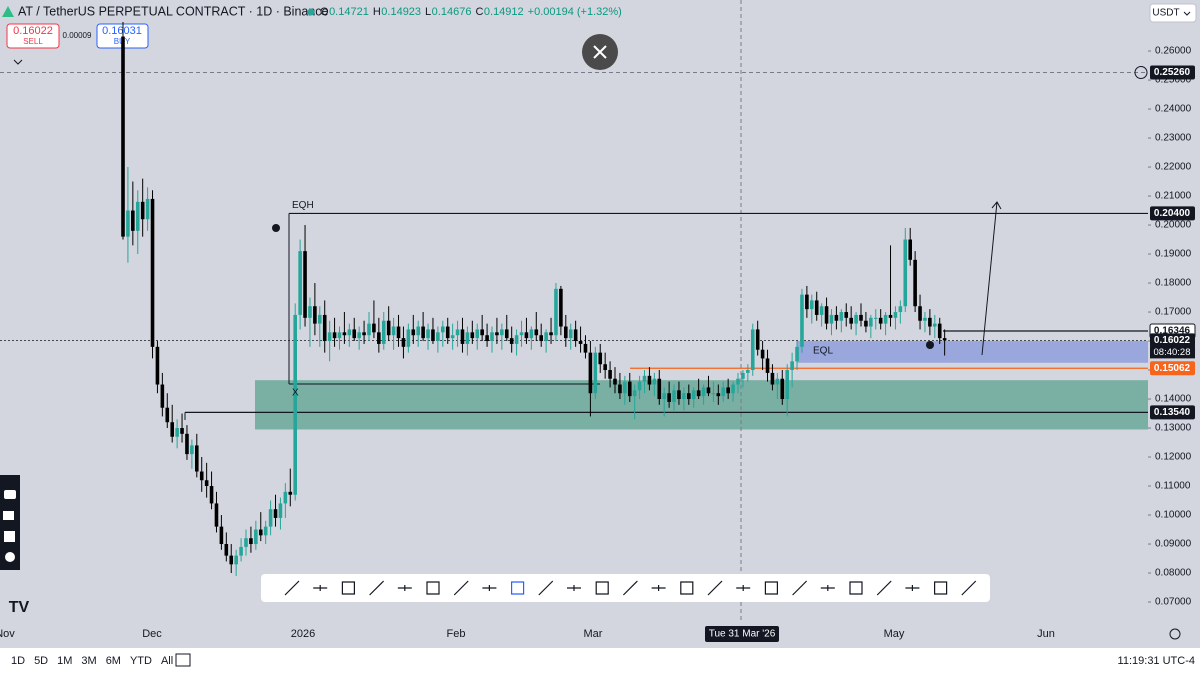 Image resolution: width=1200 pixels, height=675 pixels. I want to click on logo: TV, so click(19, 607).